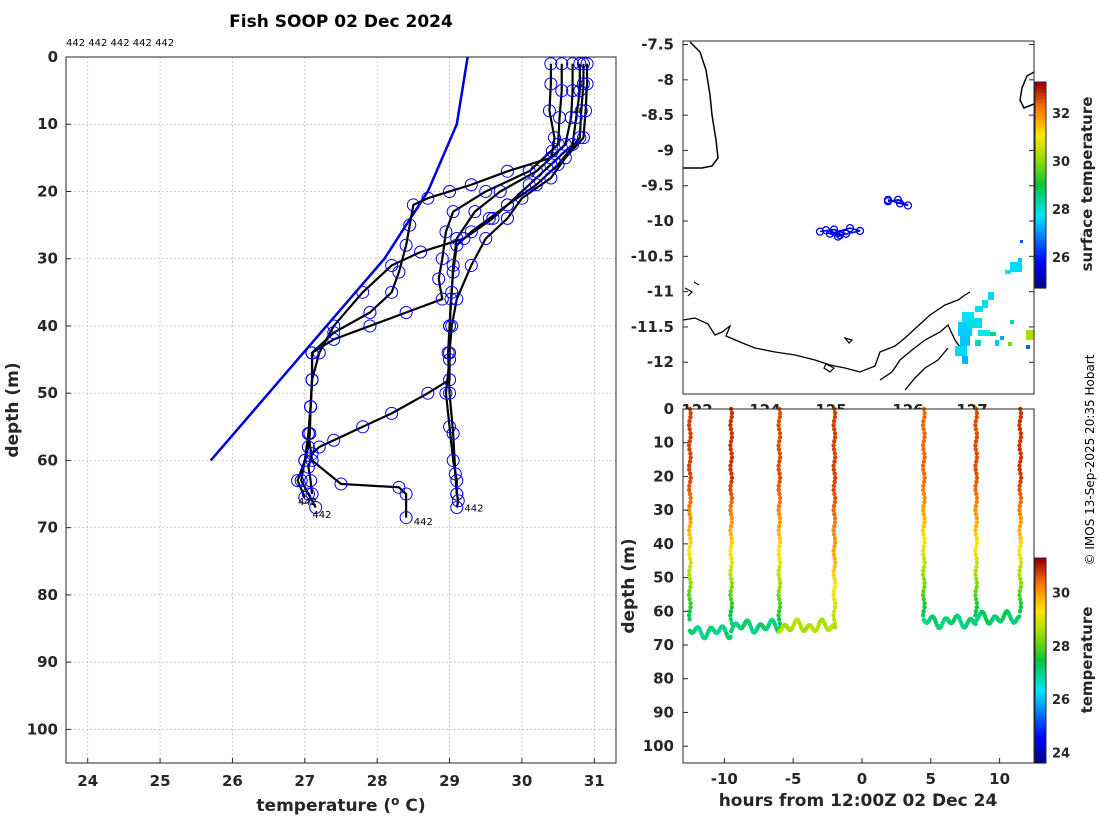  Describe the element at coordinates (594, 781) in the screenshot. I see `profile-x-tick-31: 31` at that location.